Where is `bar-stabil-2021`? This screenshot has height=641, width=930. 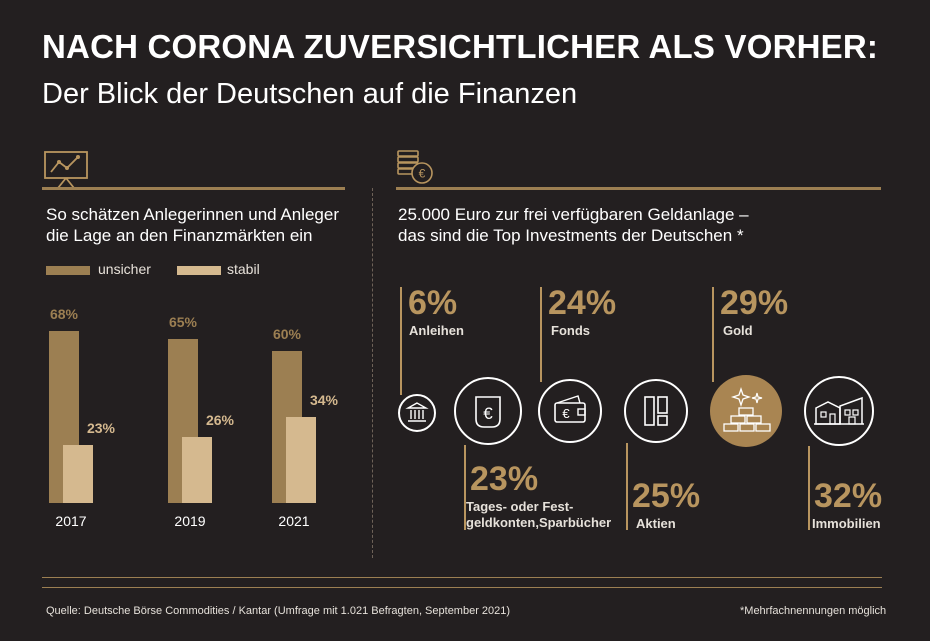 bar-stabil-2021 is located at coordinates (301, 459).